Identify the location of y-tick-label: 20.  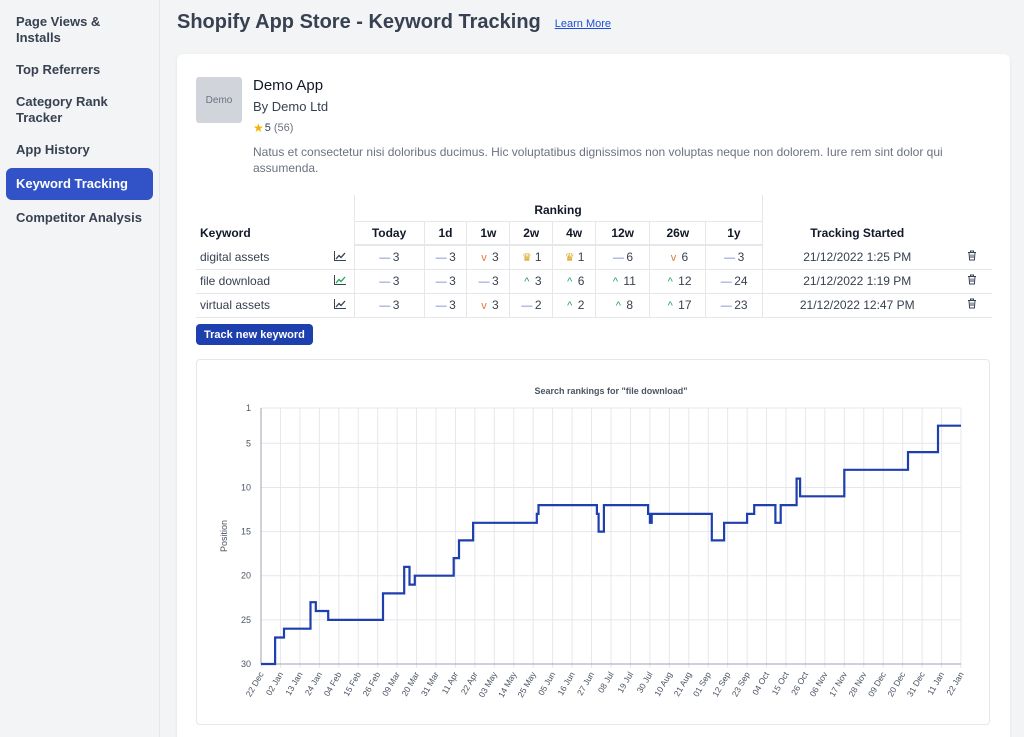
(246, 576).